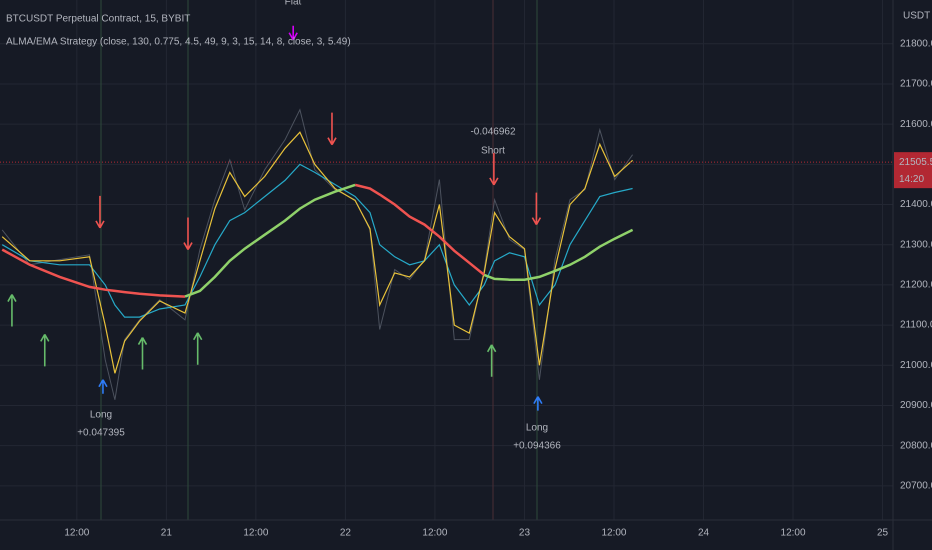 This screenshot has height=550, width=932. I want to click on last-price-label: 21505.5, so click(915, 162).